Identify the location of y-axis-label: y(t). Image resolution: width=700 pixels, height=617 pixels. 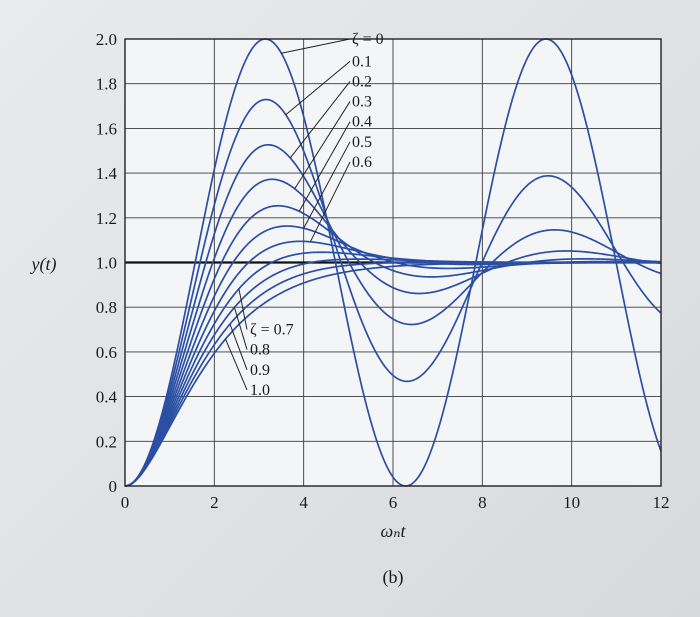
(43, 264).